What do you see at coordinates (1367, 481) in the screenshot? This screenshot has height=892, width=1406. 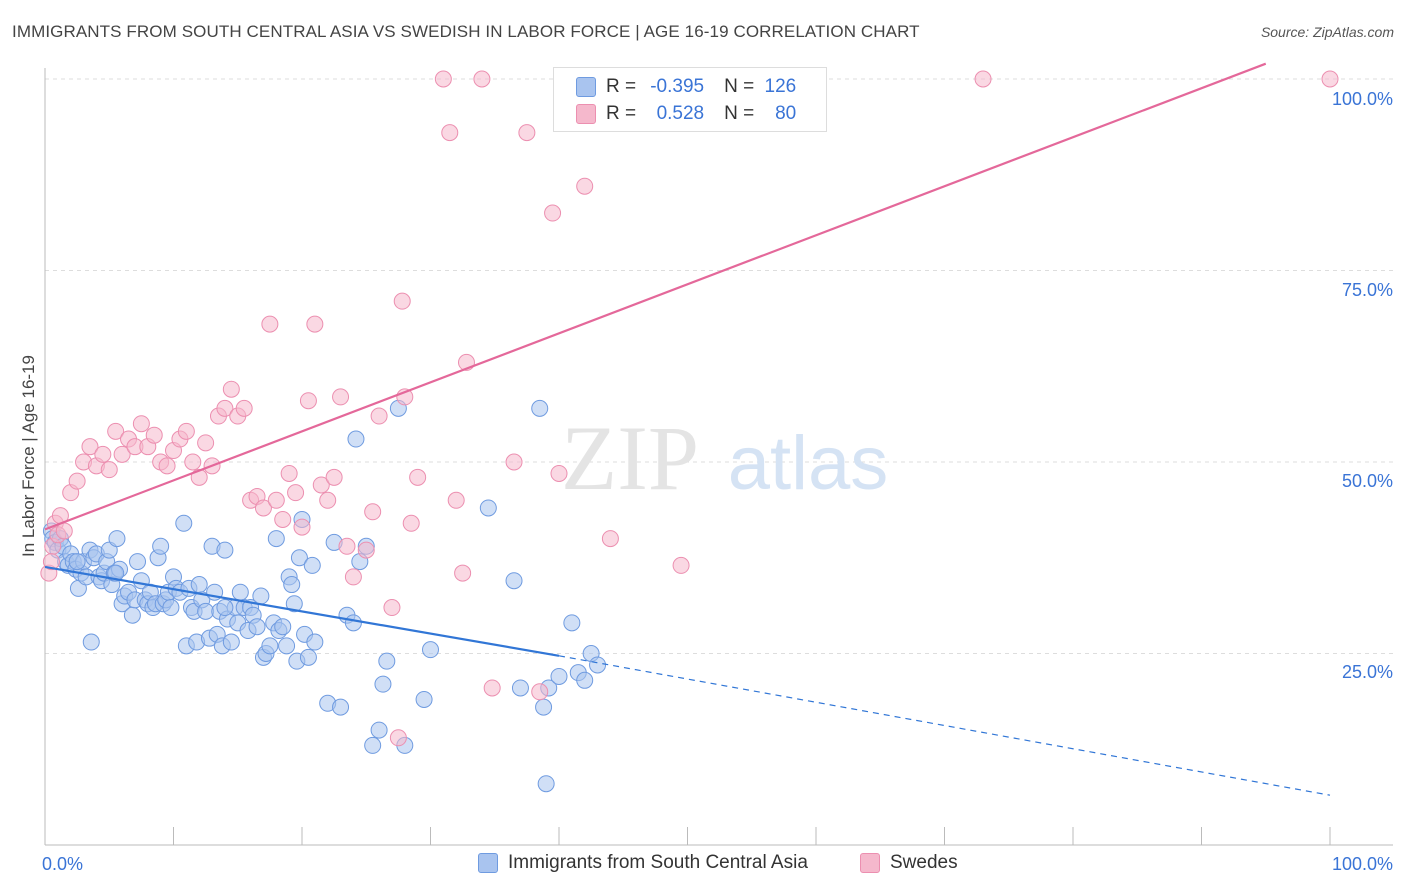 I see `y-tick-label: 50.0%` at bounding box center [1367, 481].